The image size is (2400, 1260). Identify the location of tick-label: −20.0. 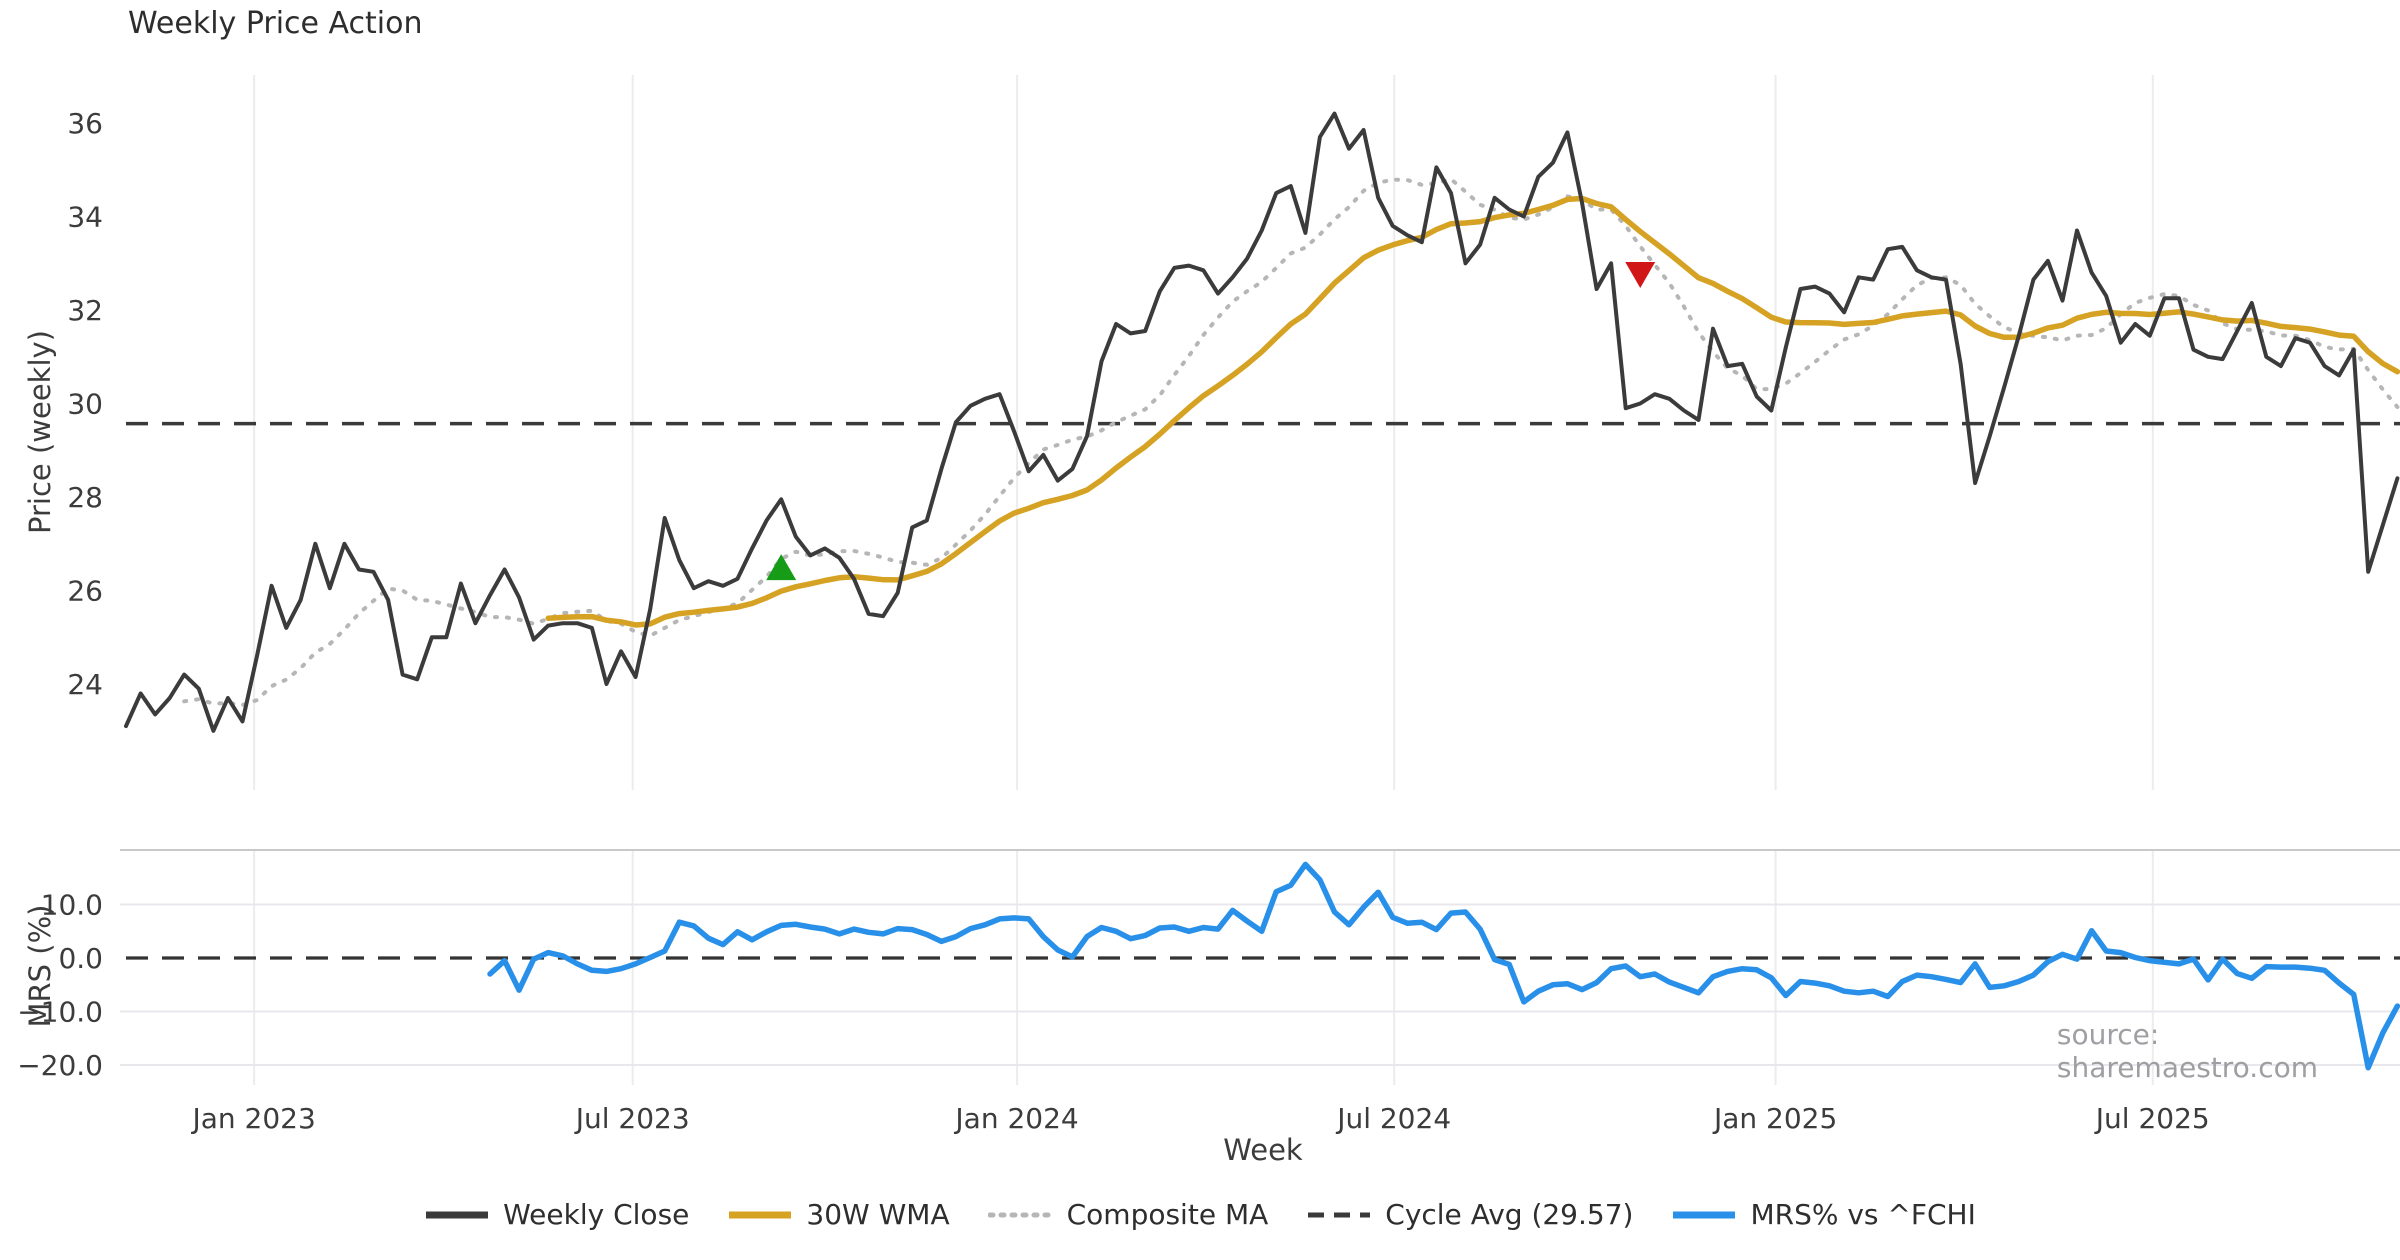
(60, 1065).